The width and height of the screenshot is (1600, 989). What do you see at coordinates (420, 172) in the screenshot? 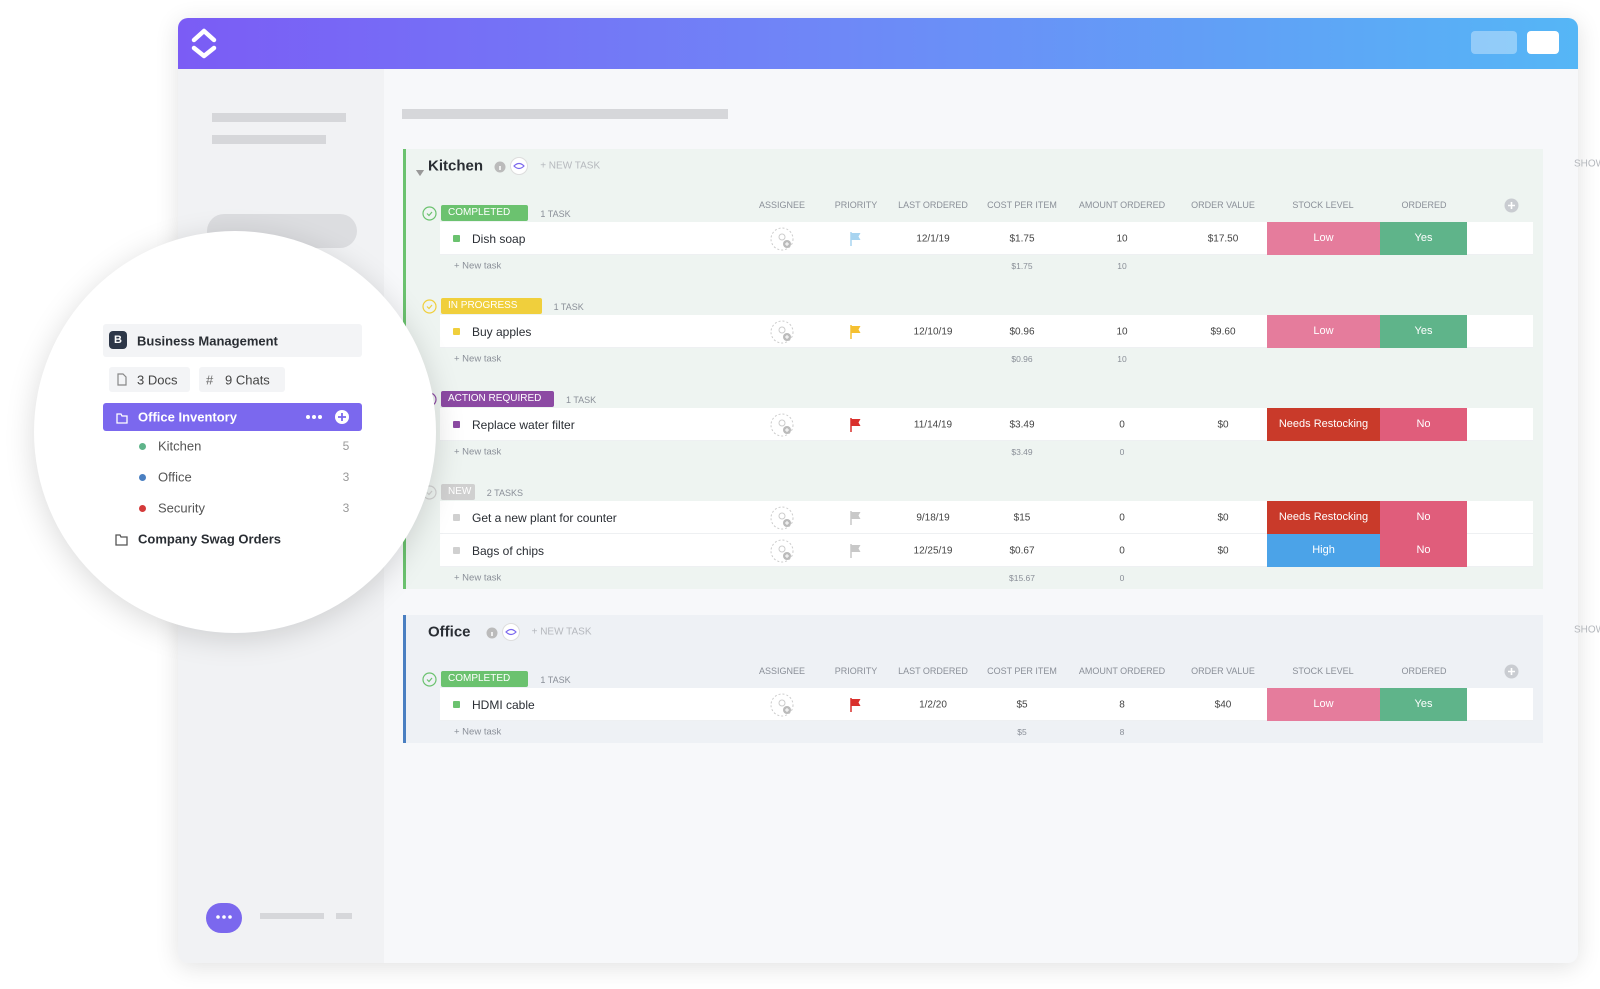
I see `collapse-arrow` at bounding box center [420, 172].